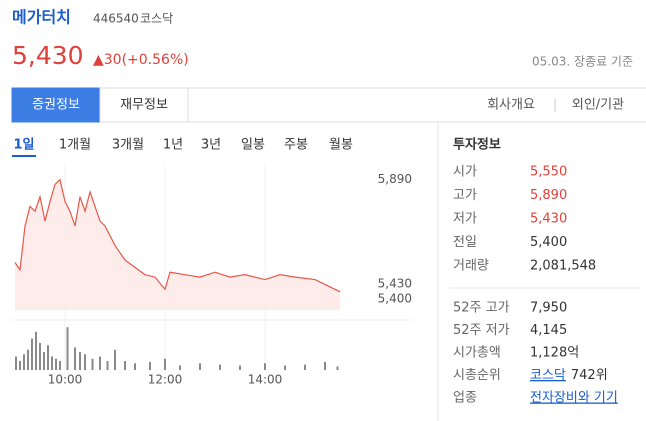  I want to click on y-tick-label: 5,890, so click(395, 179).